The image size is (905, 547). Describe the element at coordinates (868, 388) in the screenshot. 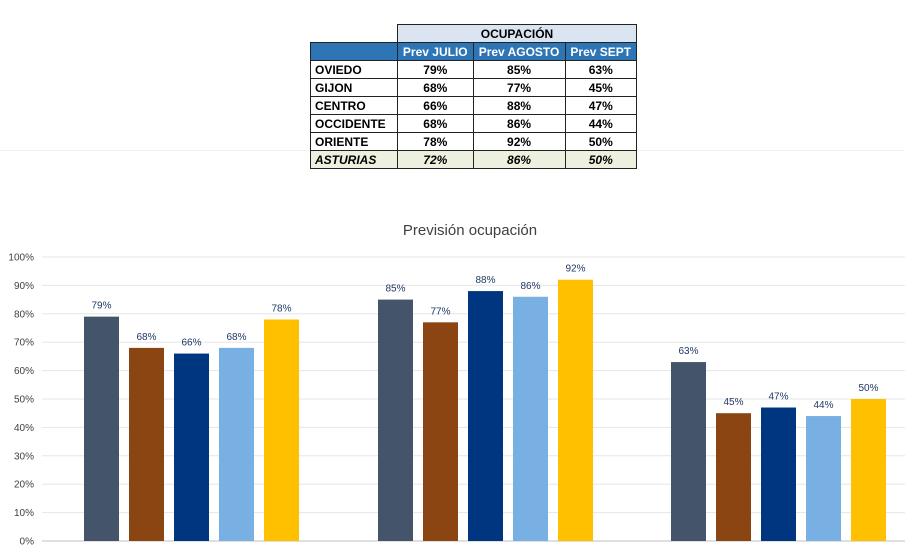

I see `data-label: 50%` at that location.